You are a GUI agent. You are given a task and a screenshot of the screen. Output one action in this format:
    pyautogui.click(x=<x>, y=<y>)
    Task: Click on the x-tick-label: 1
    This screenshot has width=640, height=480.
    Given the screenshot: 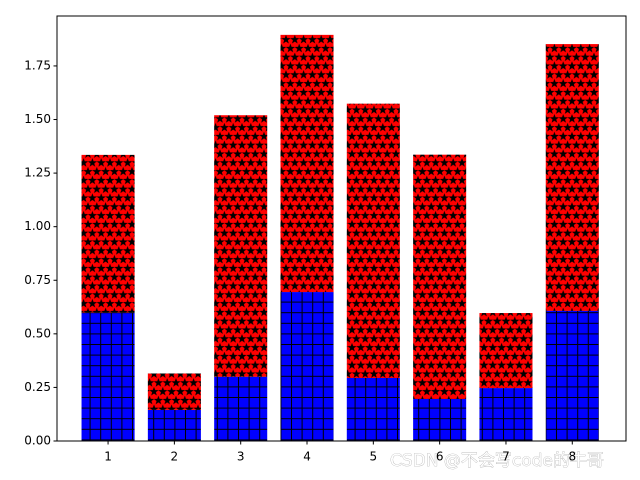 What is the action you would take?
    pyautogui.click(x=108, y=457)
    